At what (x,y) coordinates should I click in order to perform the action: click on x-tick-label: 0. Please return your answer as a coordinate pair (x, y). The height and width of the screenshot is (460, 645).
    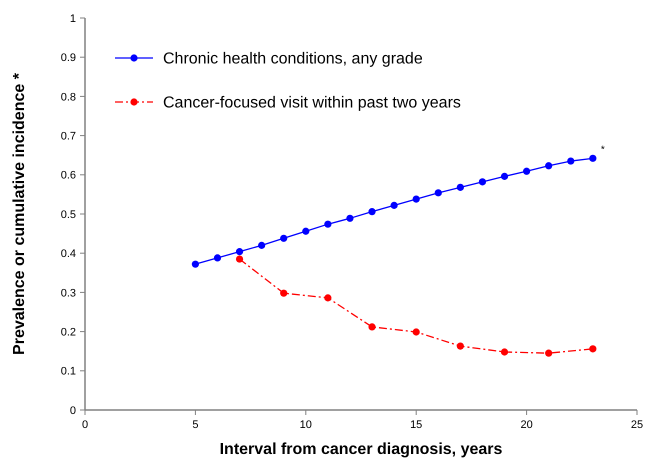
    Looking at the image, I should click on (85, 425).